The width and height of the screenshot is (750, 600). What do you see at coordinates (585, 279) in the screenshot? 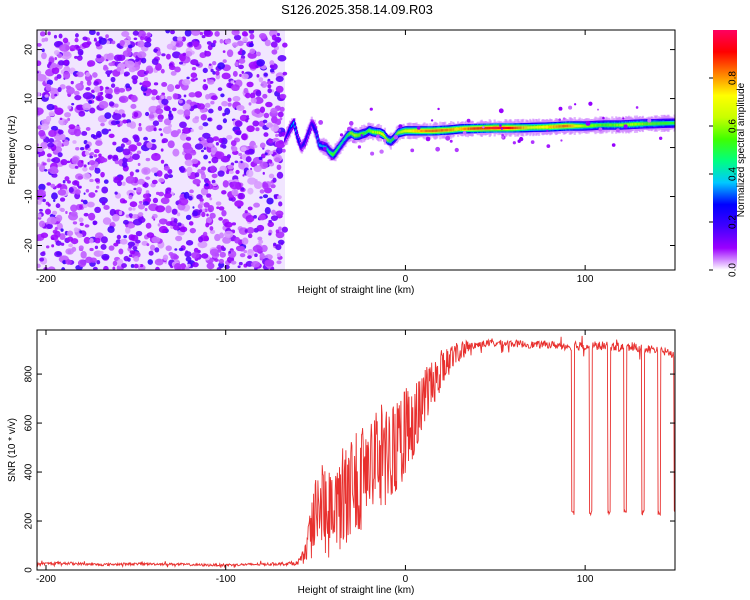
I see `spectrogram-xtick-label: 100` at bounding box center [585, 279].